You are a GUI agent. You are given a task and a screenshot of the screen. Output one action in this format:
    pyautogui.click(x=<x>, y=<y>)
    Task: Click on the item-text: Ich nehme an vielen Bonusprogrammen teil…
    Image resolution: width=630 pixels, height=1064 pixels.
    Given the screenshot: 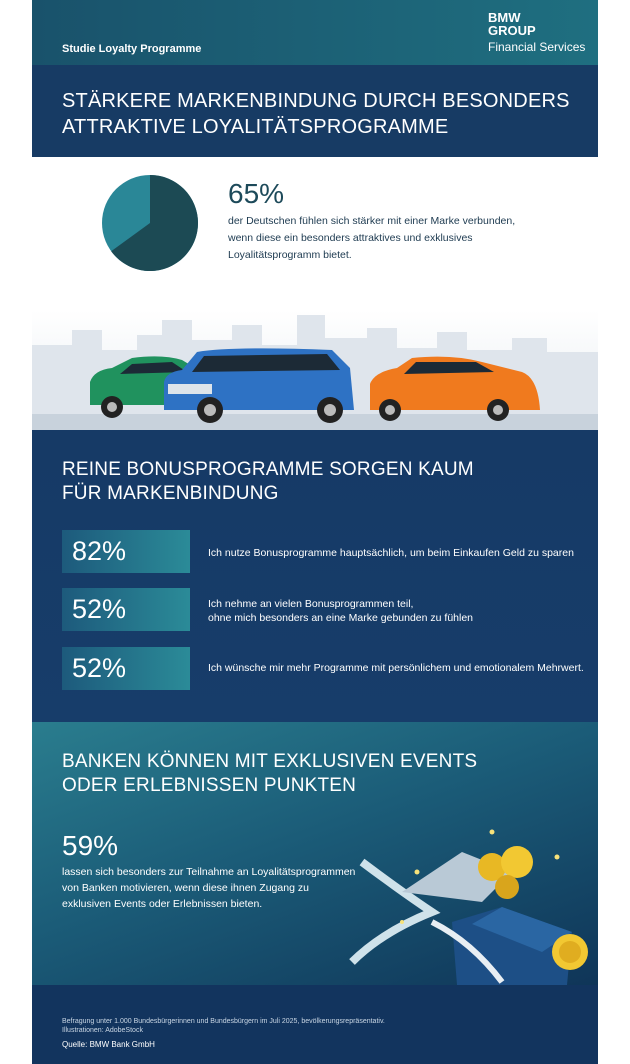 What is the action you would take?
    pyautogui.click(x=311, y=604)
    